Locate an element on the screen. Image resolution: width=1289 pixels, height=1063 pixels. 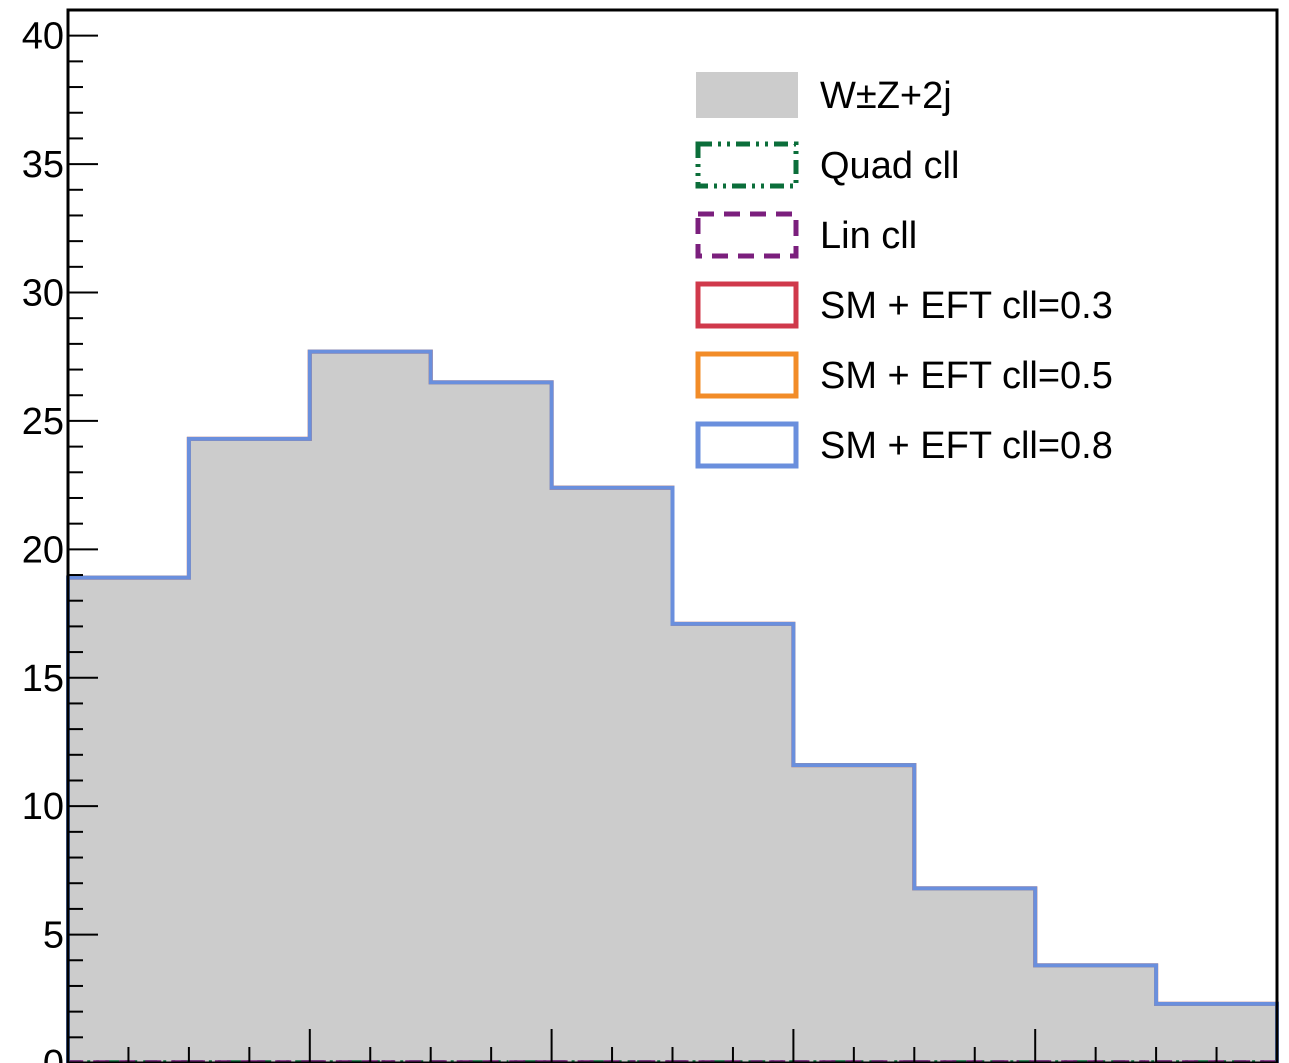
y-tick-label: 5 is located at coordinates (53, 936).